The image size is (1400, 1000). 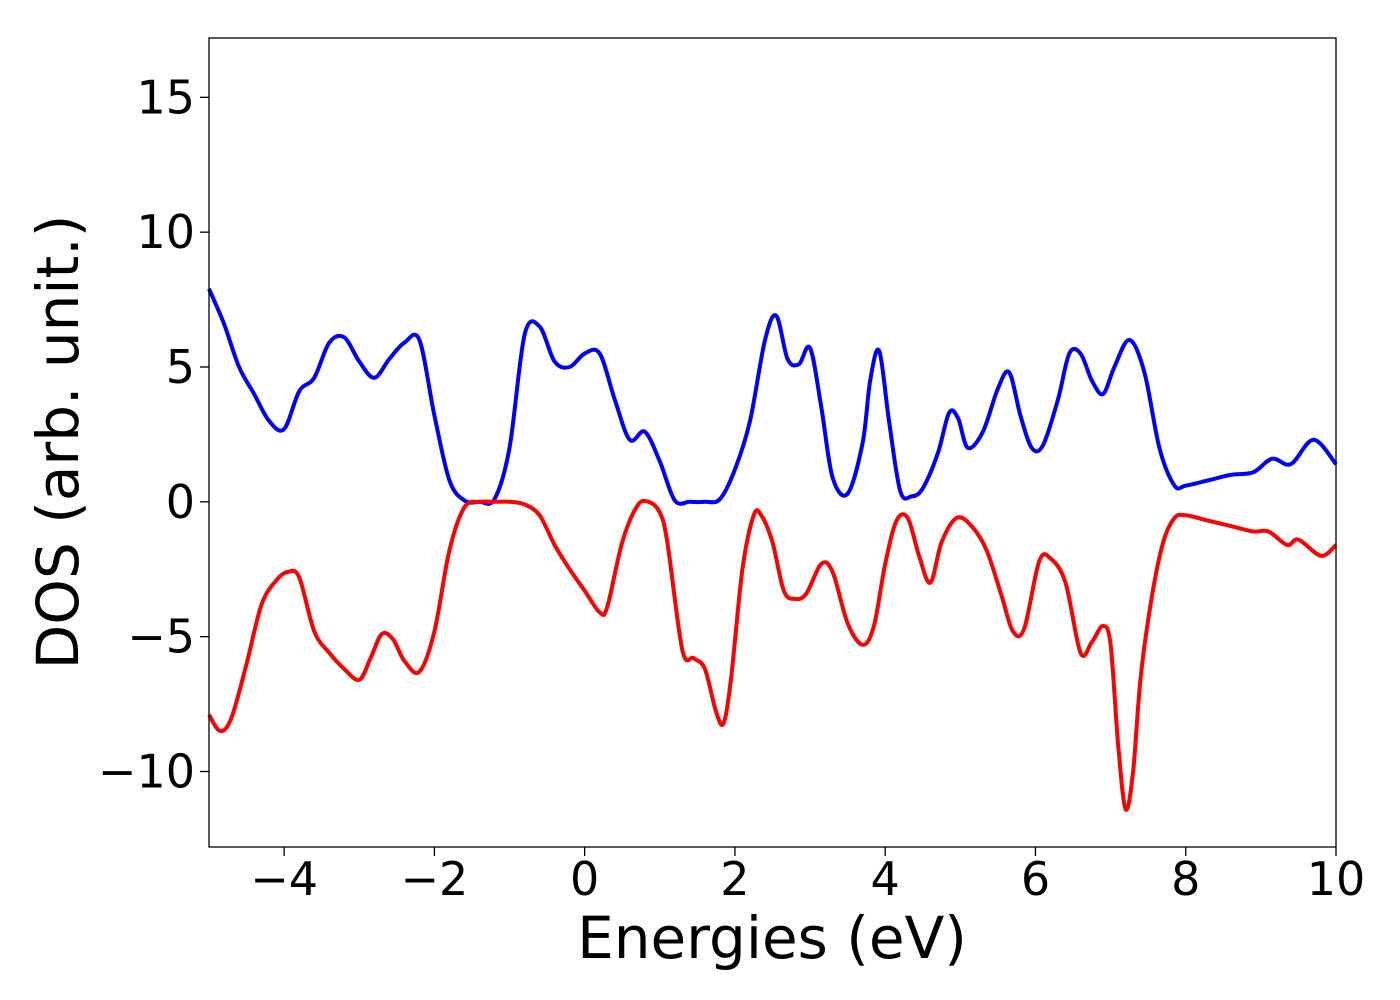 What do you see at coordinates (58, 442) in the screenshot?
I see `y-axis-label: DOS (arb. unit.)` at bounding box center [58, 442].